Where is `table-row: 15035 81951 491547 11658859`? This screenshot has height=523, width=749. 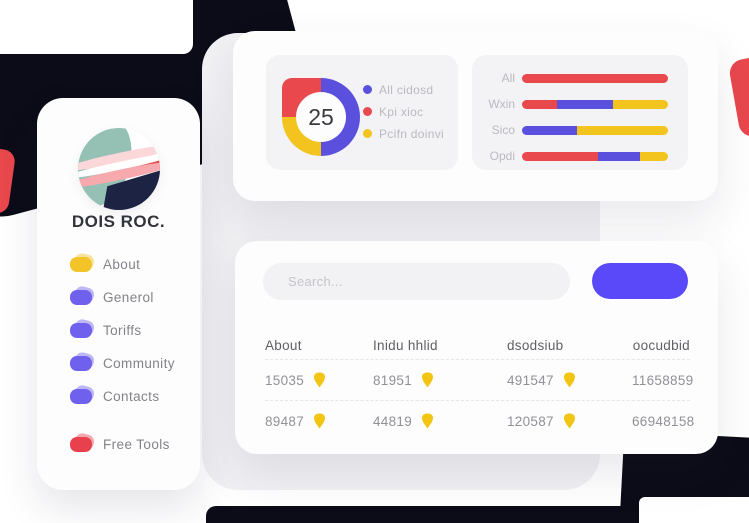 table-row: 15035 81951 491547 11658859 is located at coordinates (479, 380).